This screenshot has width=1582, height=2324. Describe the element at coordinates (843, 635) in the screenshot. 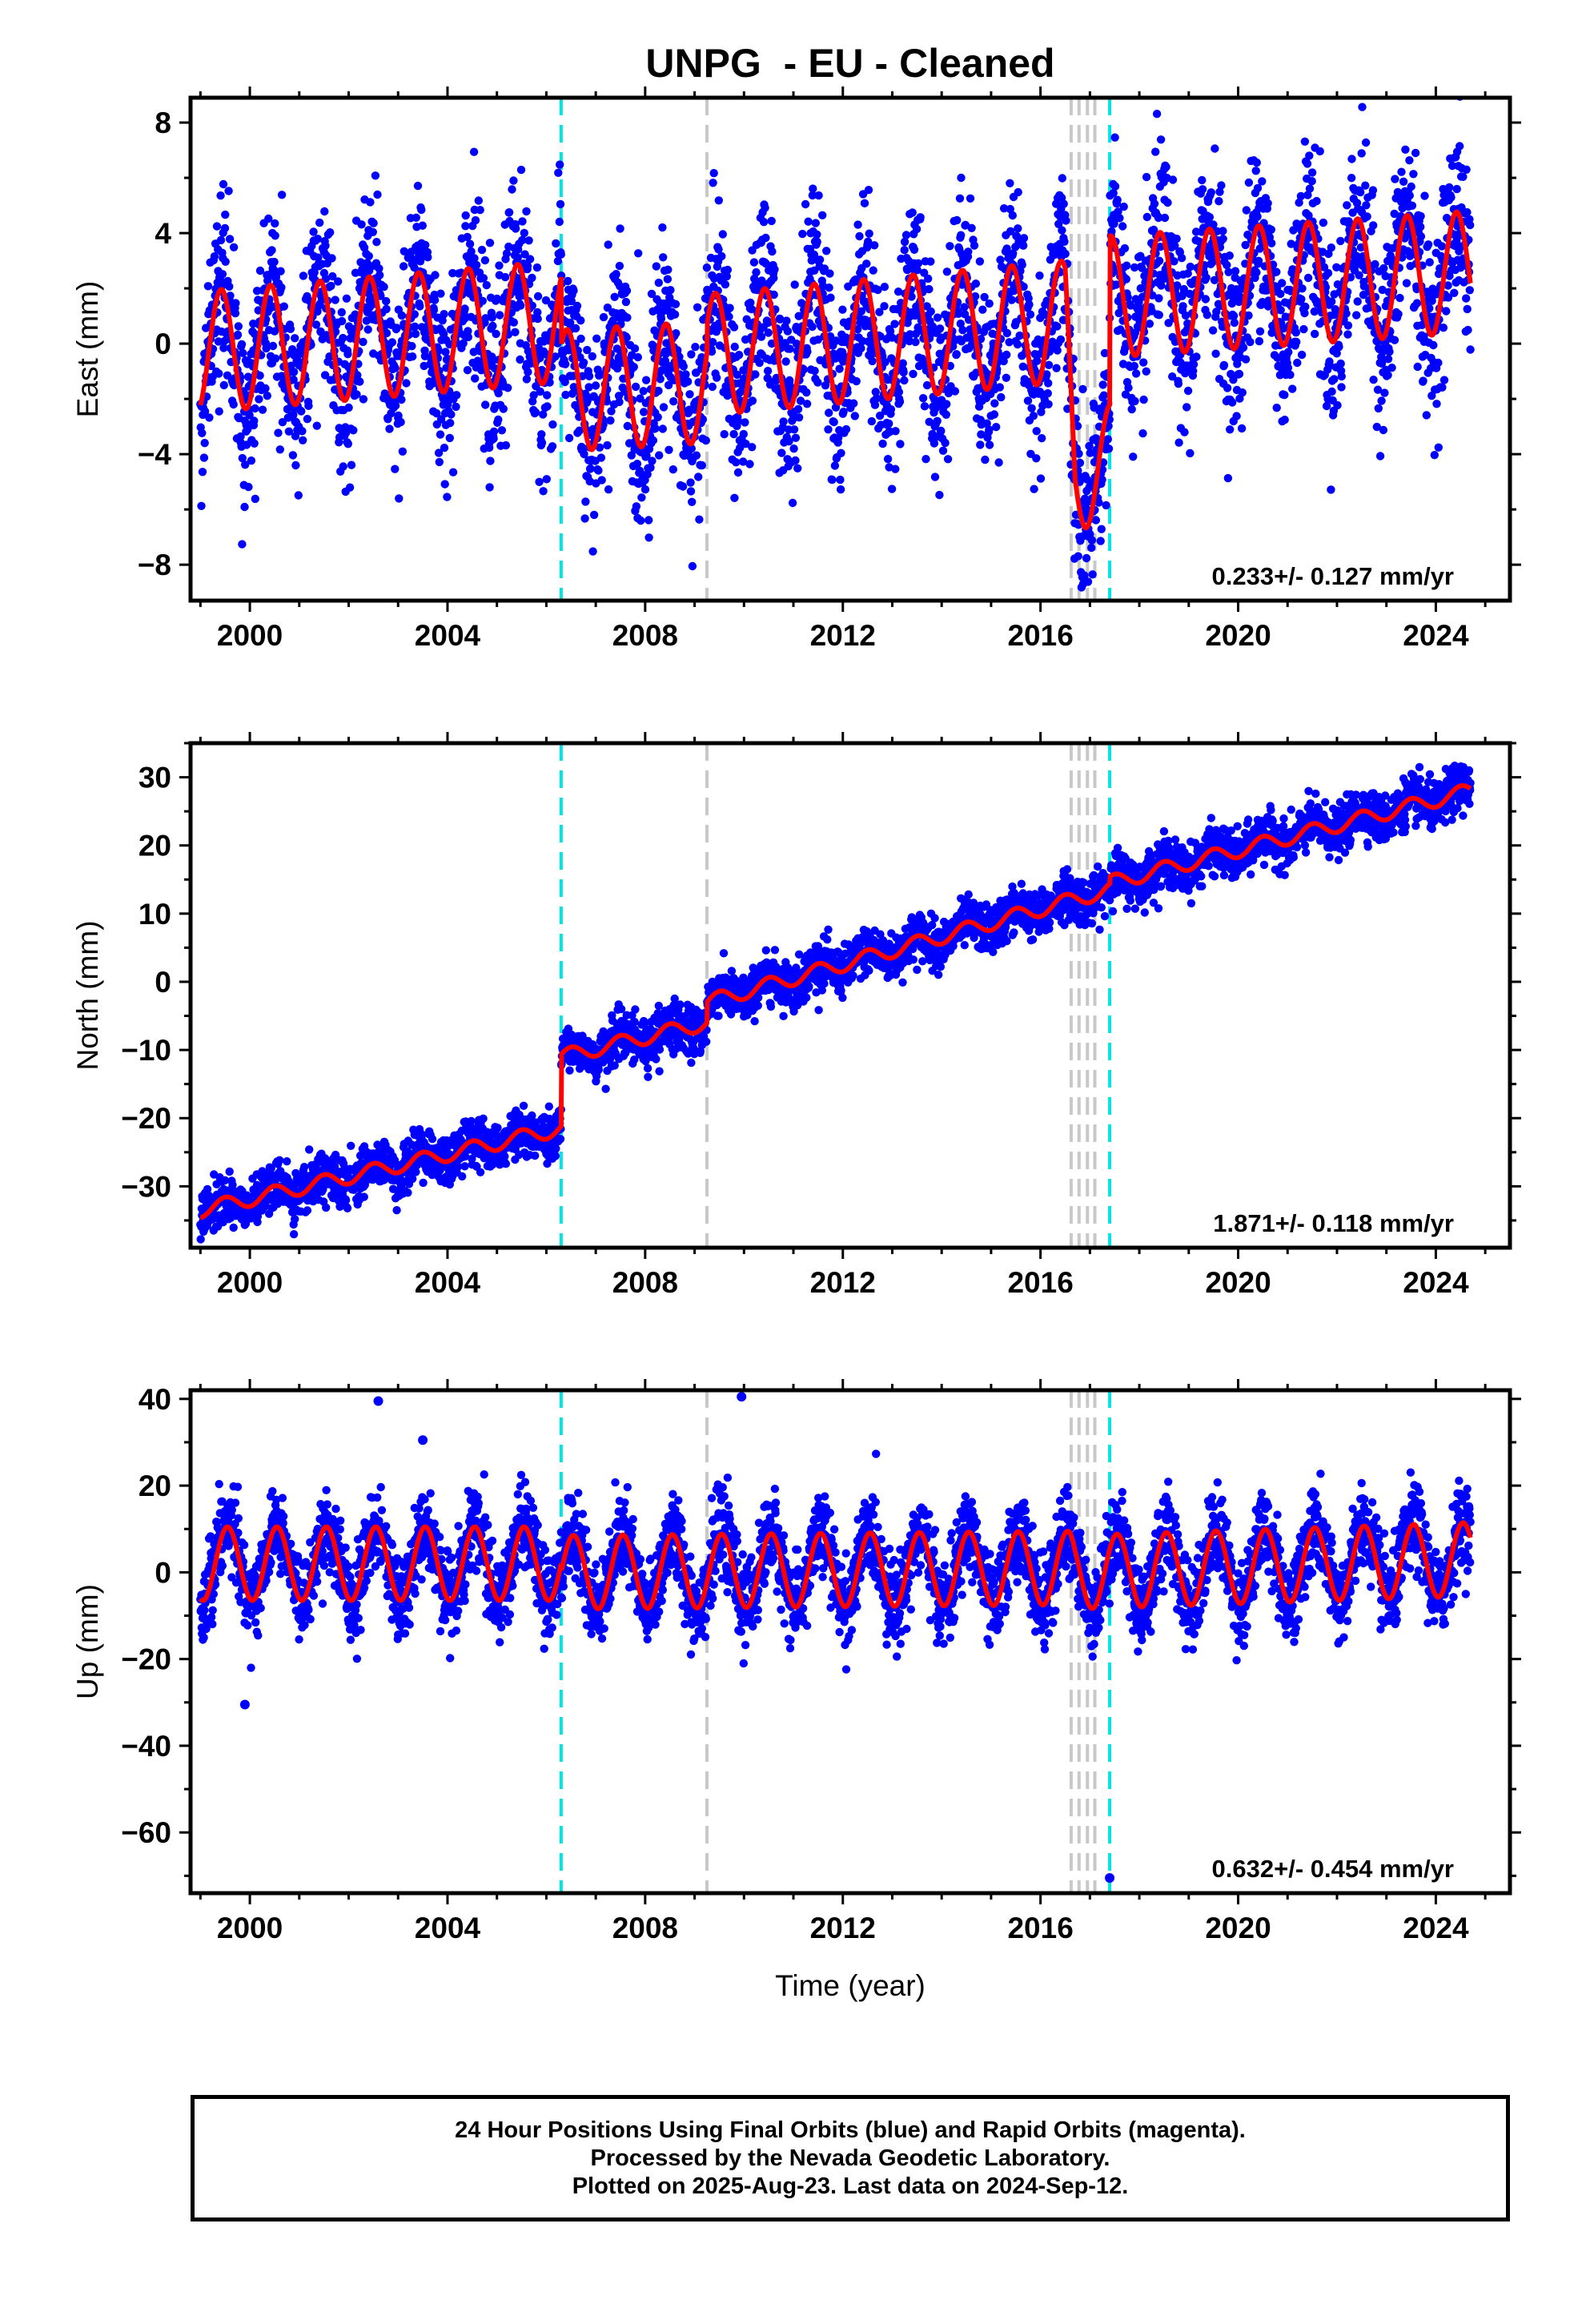

I see `x-tick-label: 2012` at that location.